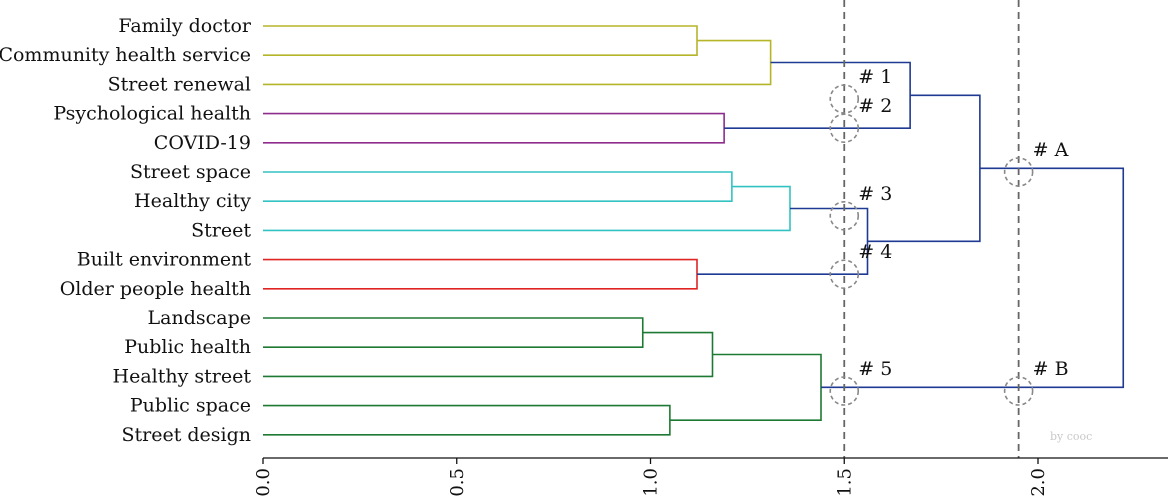 The width and height of the screenshot is (1170, 497). What do you see at coordinates (457, 482) in the screenshot?
I see `x-tick-label: 0.5` at bounding box center [457, 482].